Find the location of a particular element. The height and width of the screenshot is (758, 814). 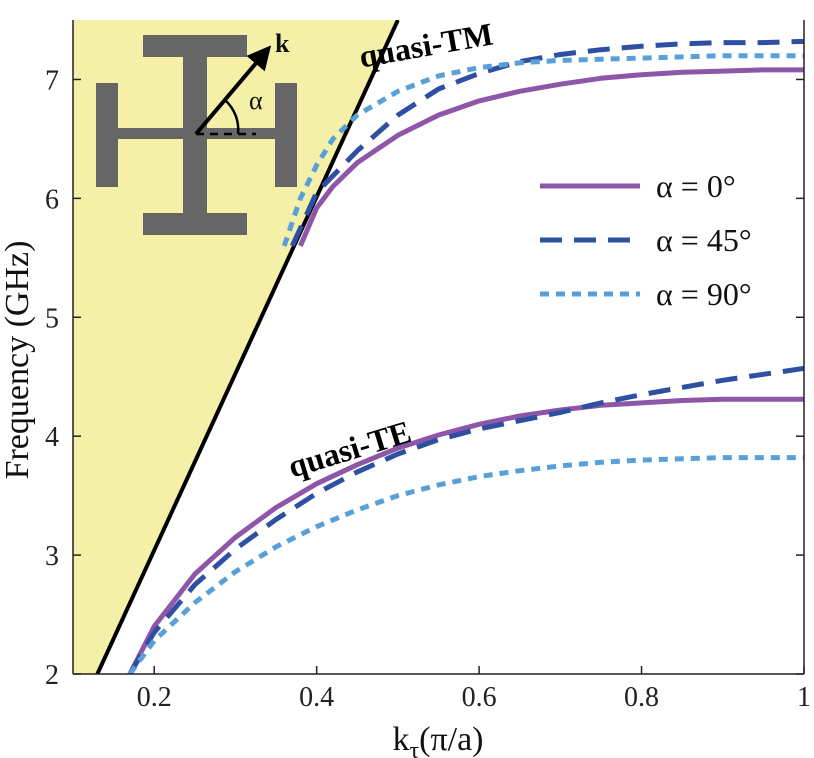

unit-cell-bottom-bar is located at coordinates (195, 224).